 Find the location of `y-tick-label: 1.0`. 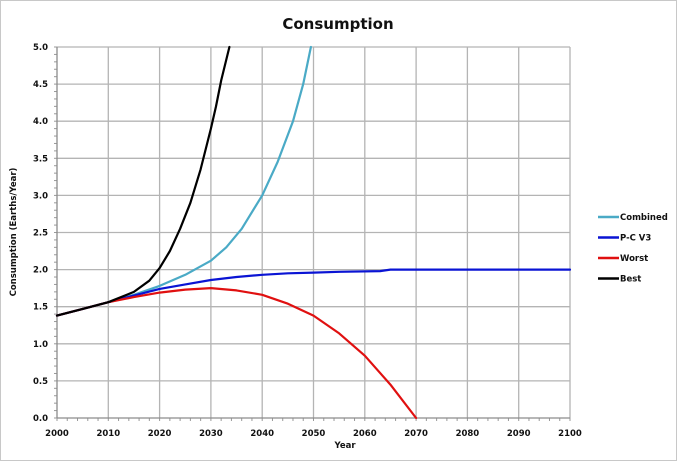

y-tick-label: 1.0 is located at coordinates (40, 345).